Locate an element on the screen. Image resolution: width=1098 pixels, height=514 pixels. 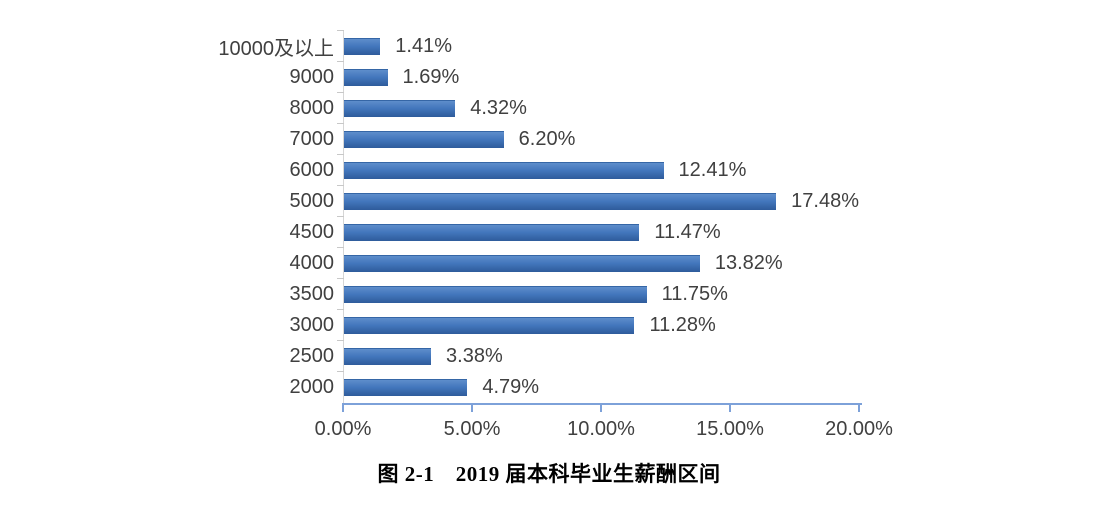
value-label: 17.48% is located at coordinates (825, 201).